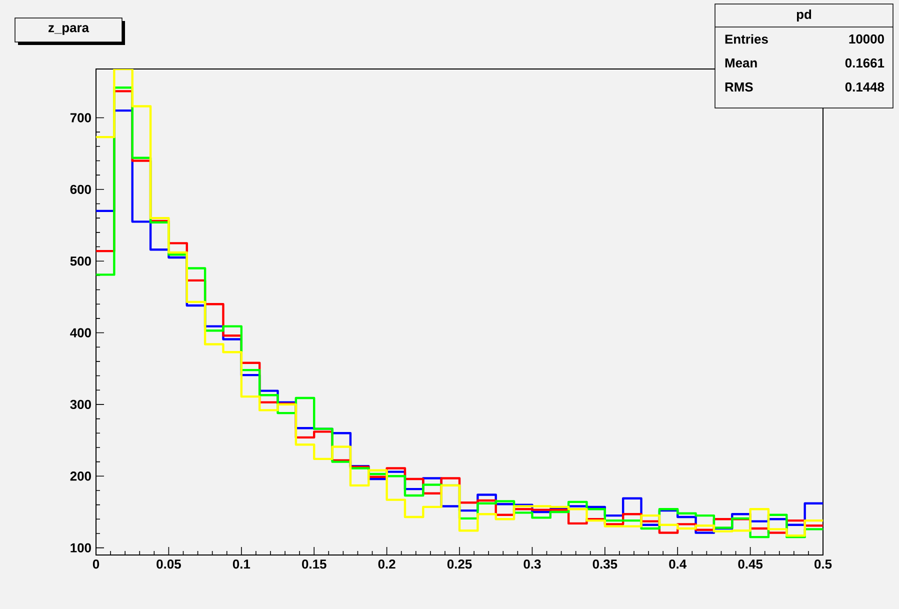 Image resolution: width=899 pixels, height=609 pixels. Describe the element at coordinates (69, 30) in the screenshot. I see `chart-title: z_para` at that location.